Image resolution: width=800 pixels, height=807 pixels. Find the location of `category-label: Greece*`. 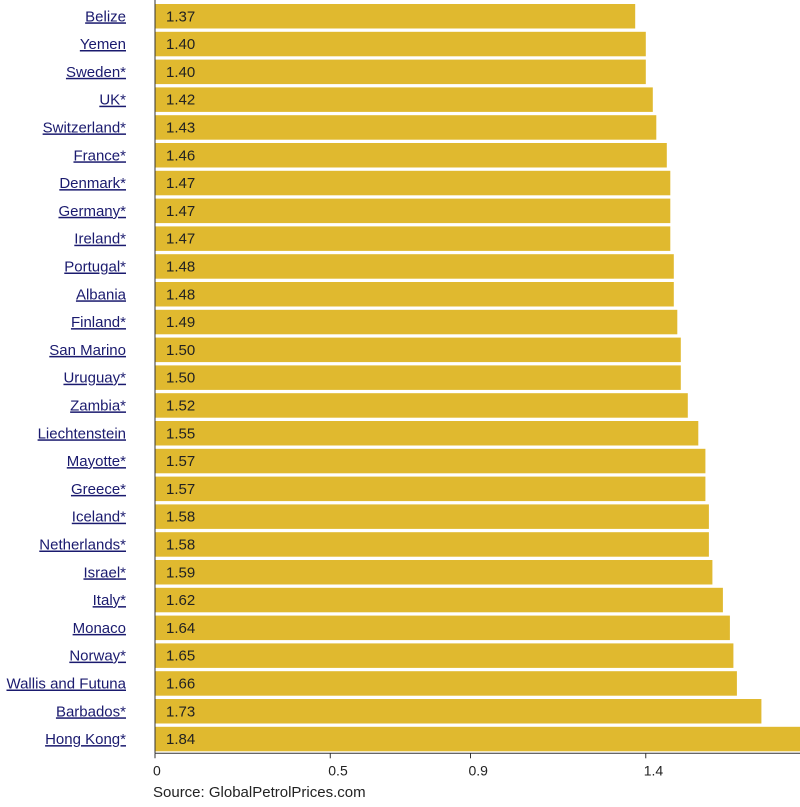

category-label: Greece* is located at coordinates (98, 489).